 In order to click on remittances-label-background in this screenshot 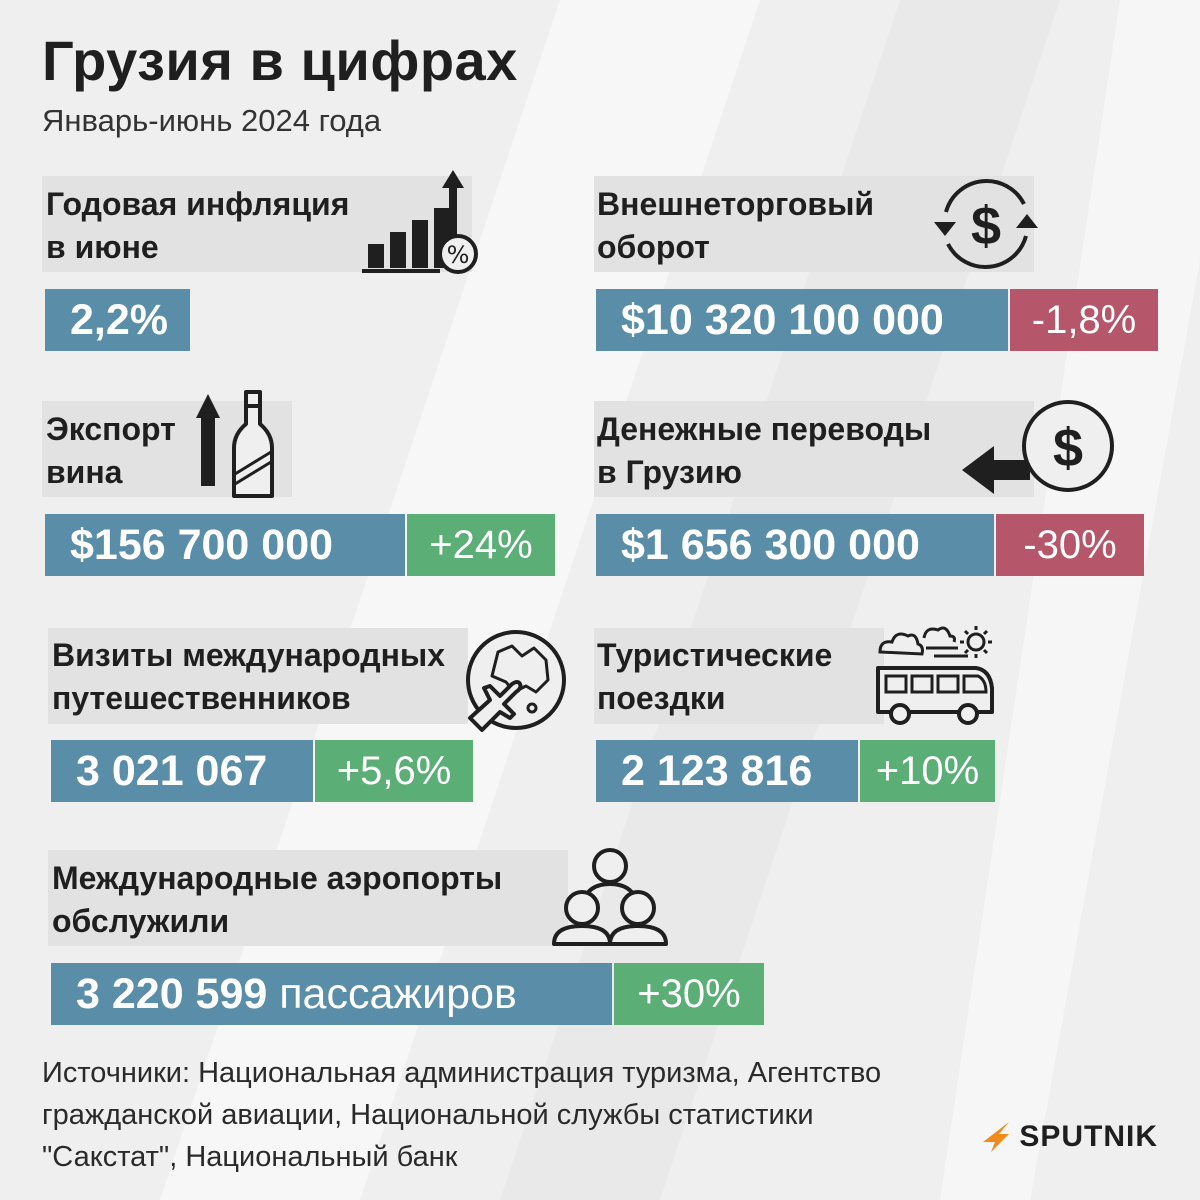, I will do `click(814, 449)`.